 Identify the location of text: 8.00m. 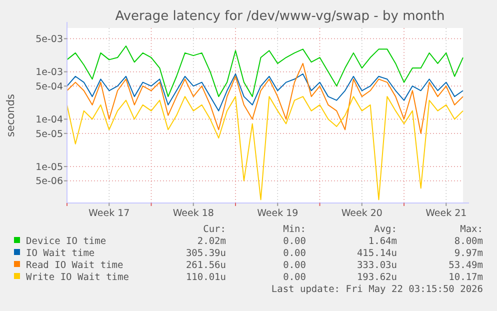
(469, 241).